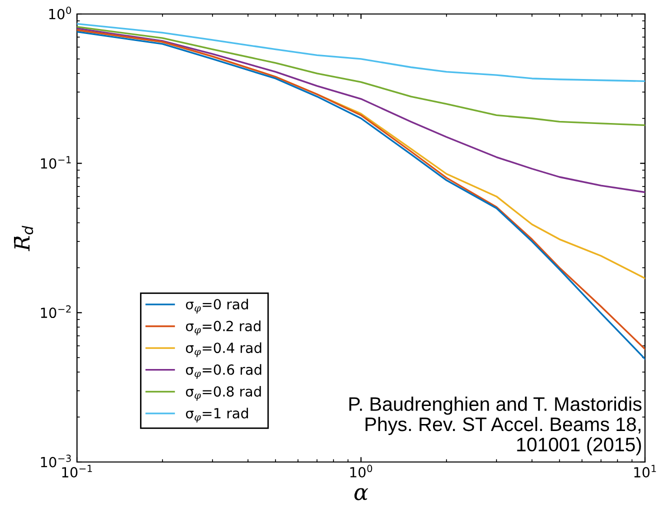 This screenshot has height=525, width=663. I want to click on y-tick-label: 10$^{−3}$, so click(56, 461).